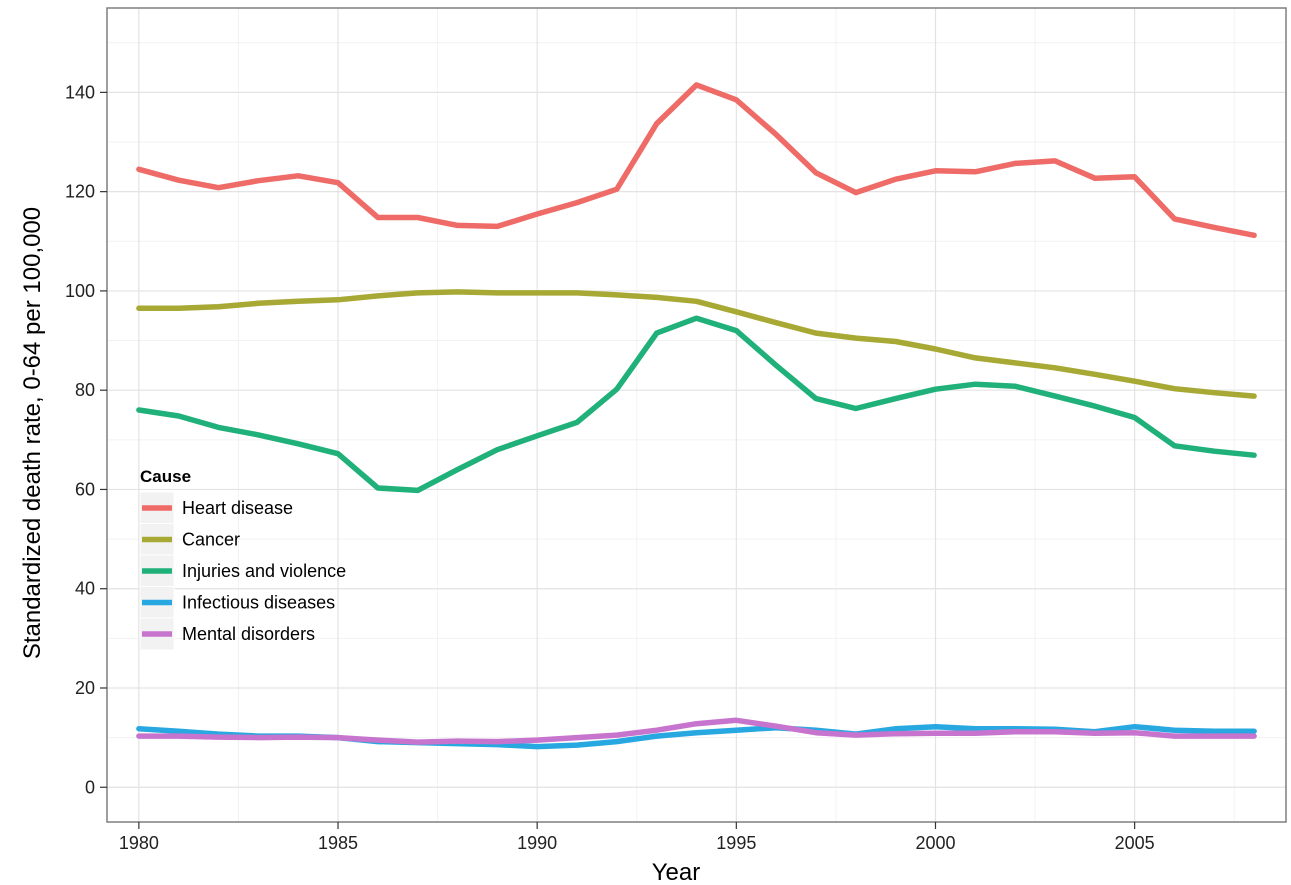 The width and height of the screenshot is (1291, 885). What do you see at coordinates (935, 843) in the screenshot?
I see `x-tick-label: 2000` at bounding box center [935, 843].